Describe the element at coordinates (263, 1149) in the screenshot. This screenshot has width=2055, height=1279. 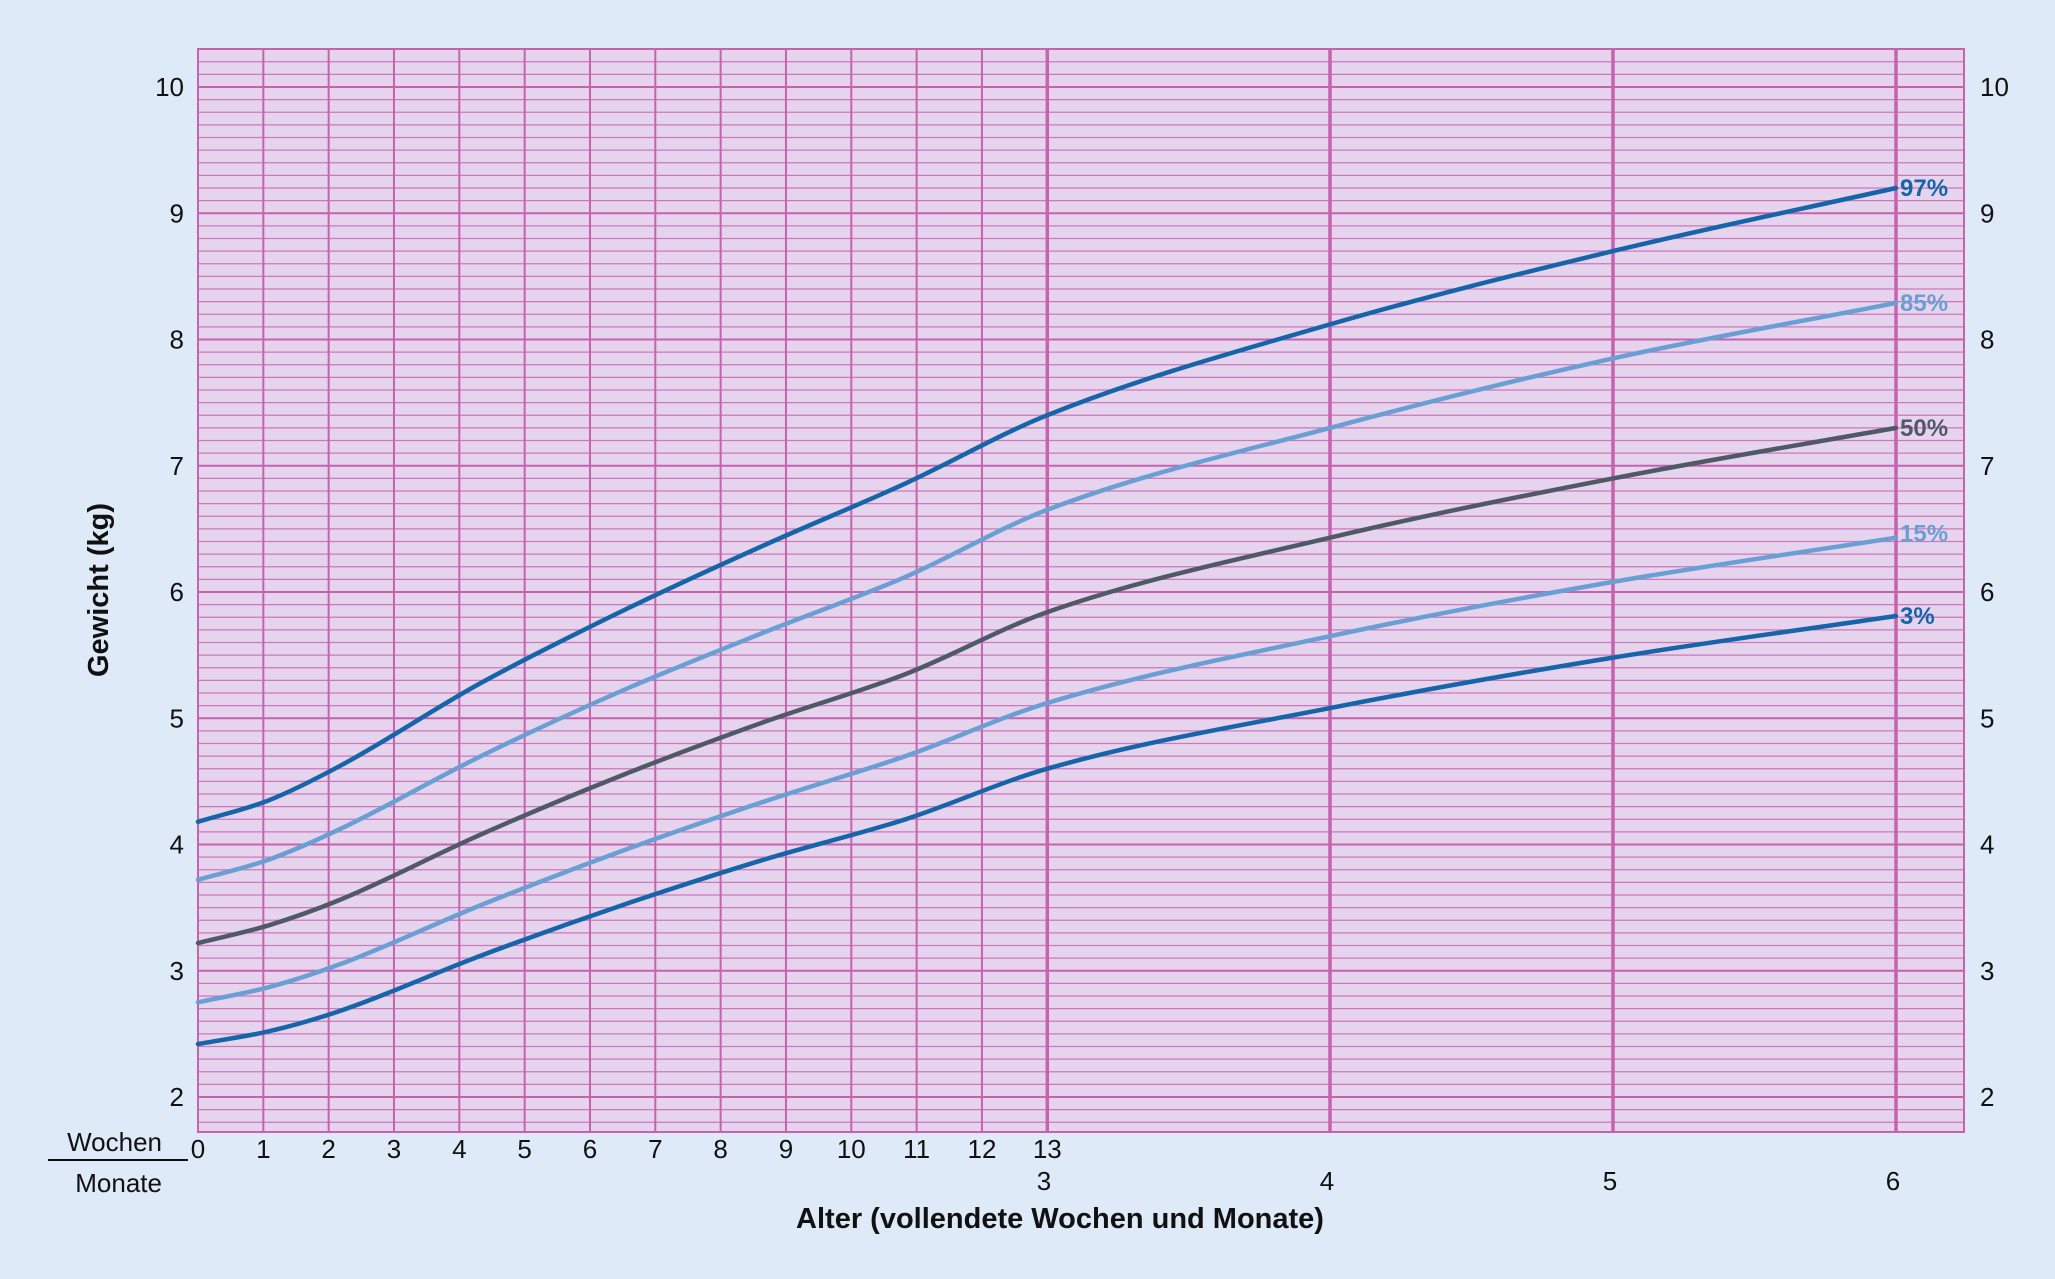
I see `x-tick-label-week: 1` at that location.